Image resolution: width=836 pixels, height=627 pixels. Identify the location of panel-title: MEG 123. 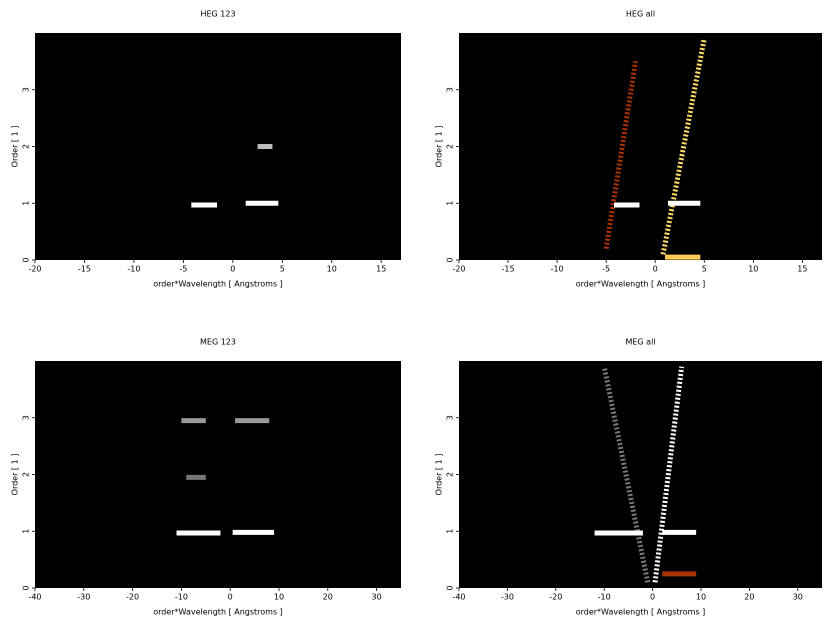
(218, 342).